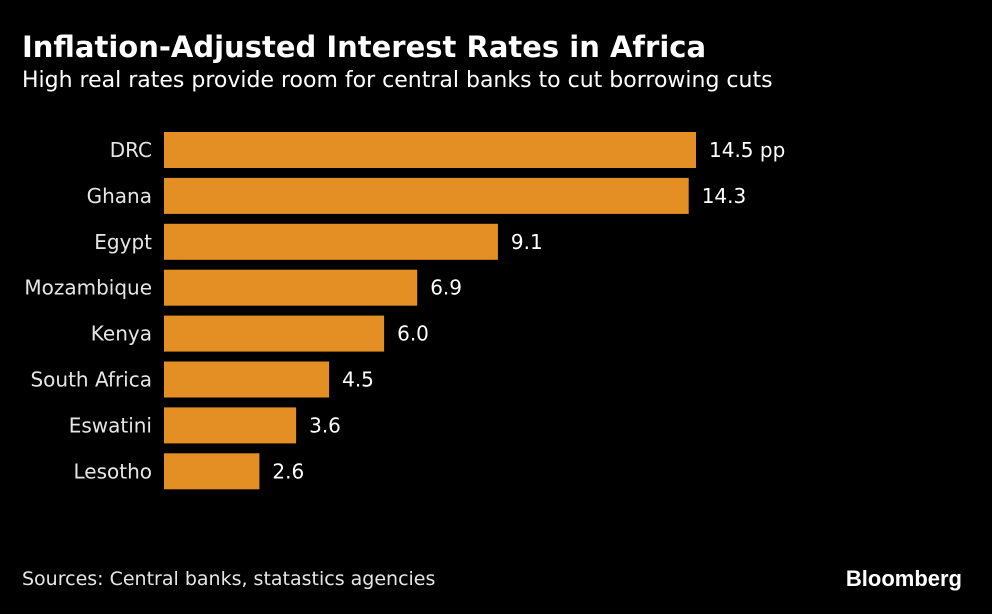  What do you see at coordinates (446, 288) in the screenshot?
I see `value-label: 6.9` at bounding box center [446, 288].